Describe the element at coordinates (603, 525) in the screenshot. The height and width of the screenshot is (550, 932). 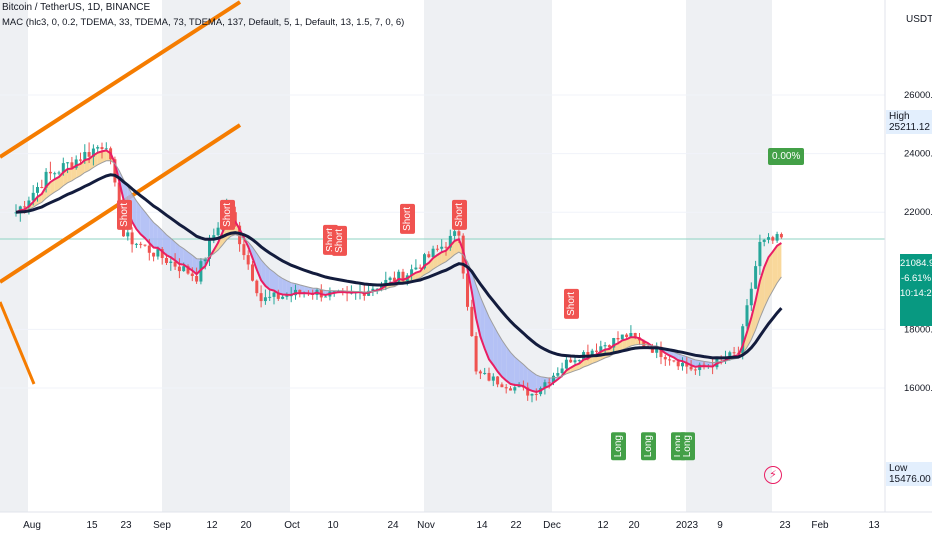
I see `time-tick-label: 12` at that location.